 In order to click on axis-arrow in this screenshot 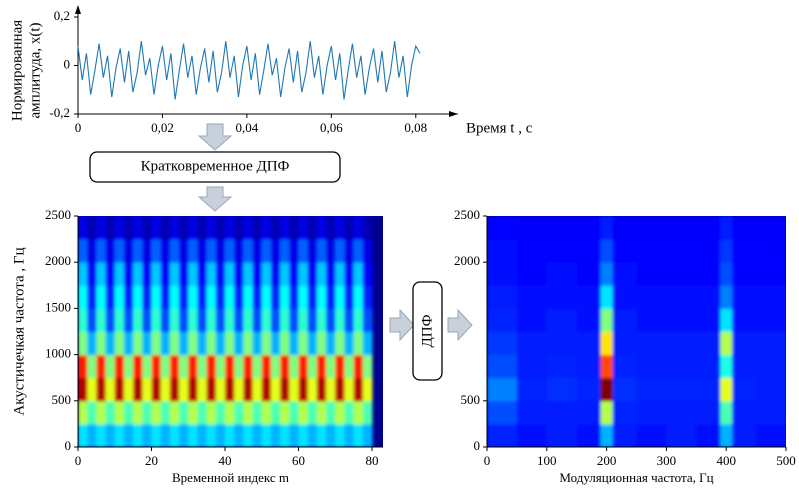, I will do `click(78, 9)`.